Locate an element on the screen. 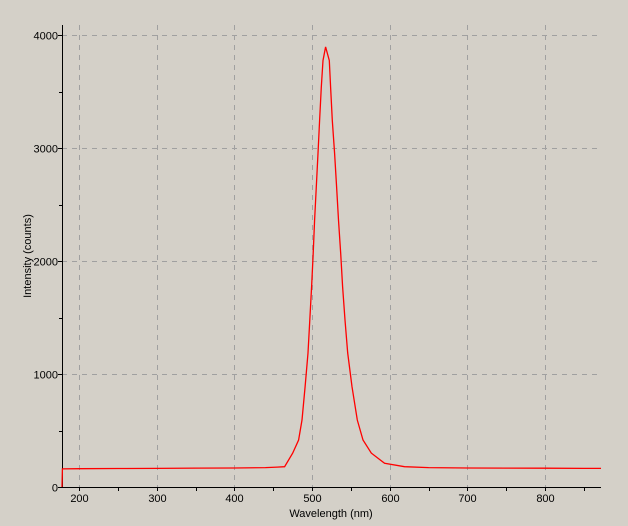 The width and height of the screenshot is (628, 526). y-axis-label: Intensity (counts) is located at coordinates (28, 256).